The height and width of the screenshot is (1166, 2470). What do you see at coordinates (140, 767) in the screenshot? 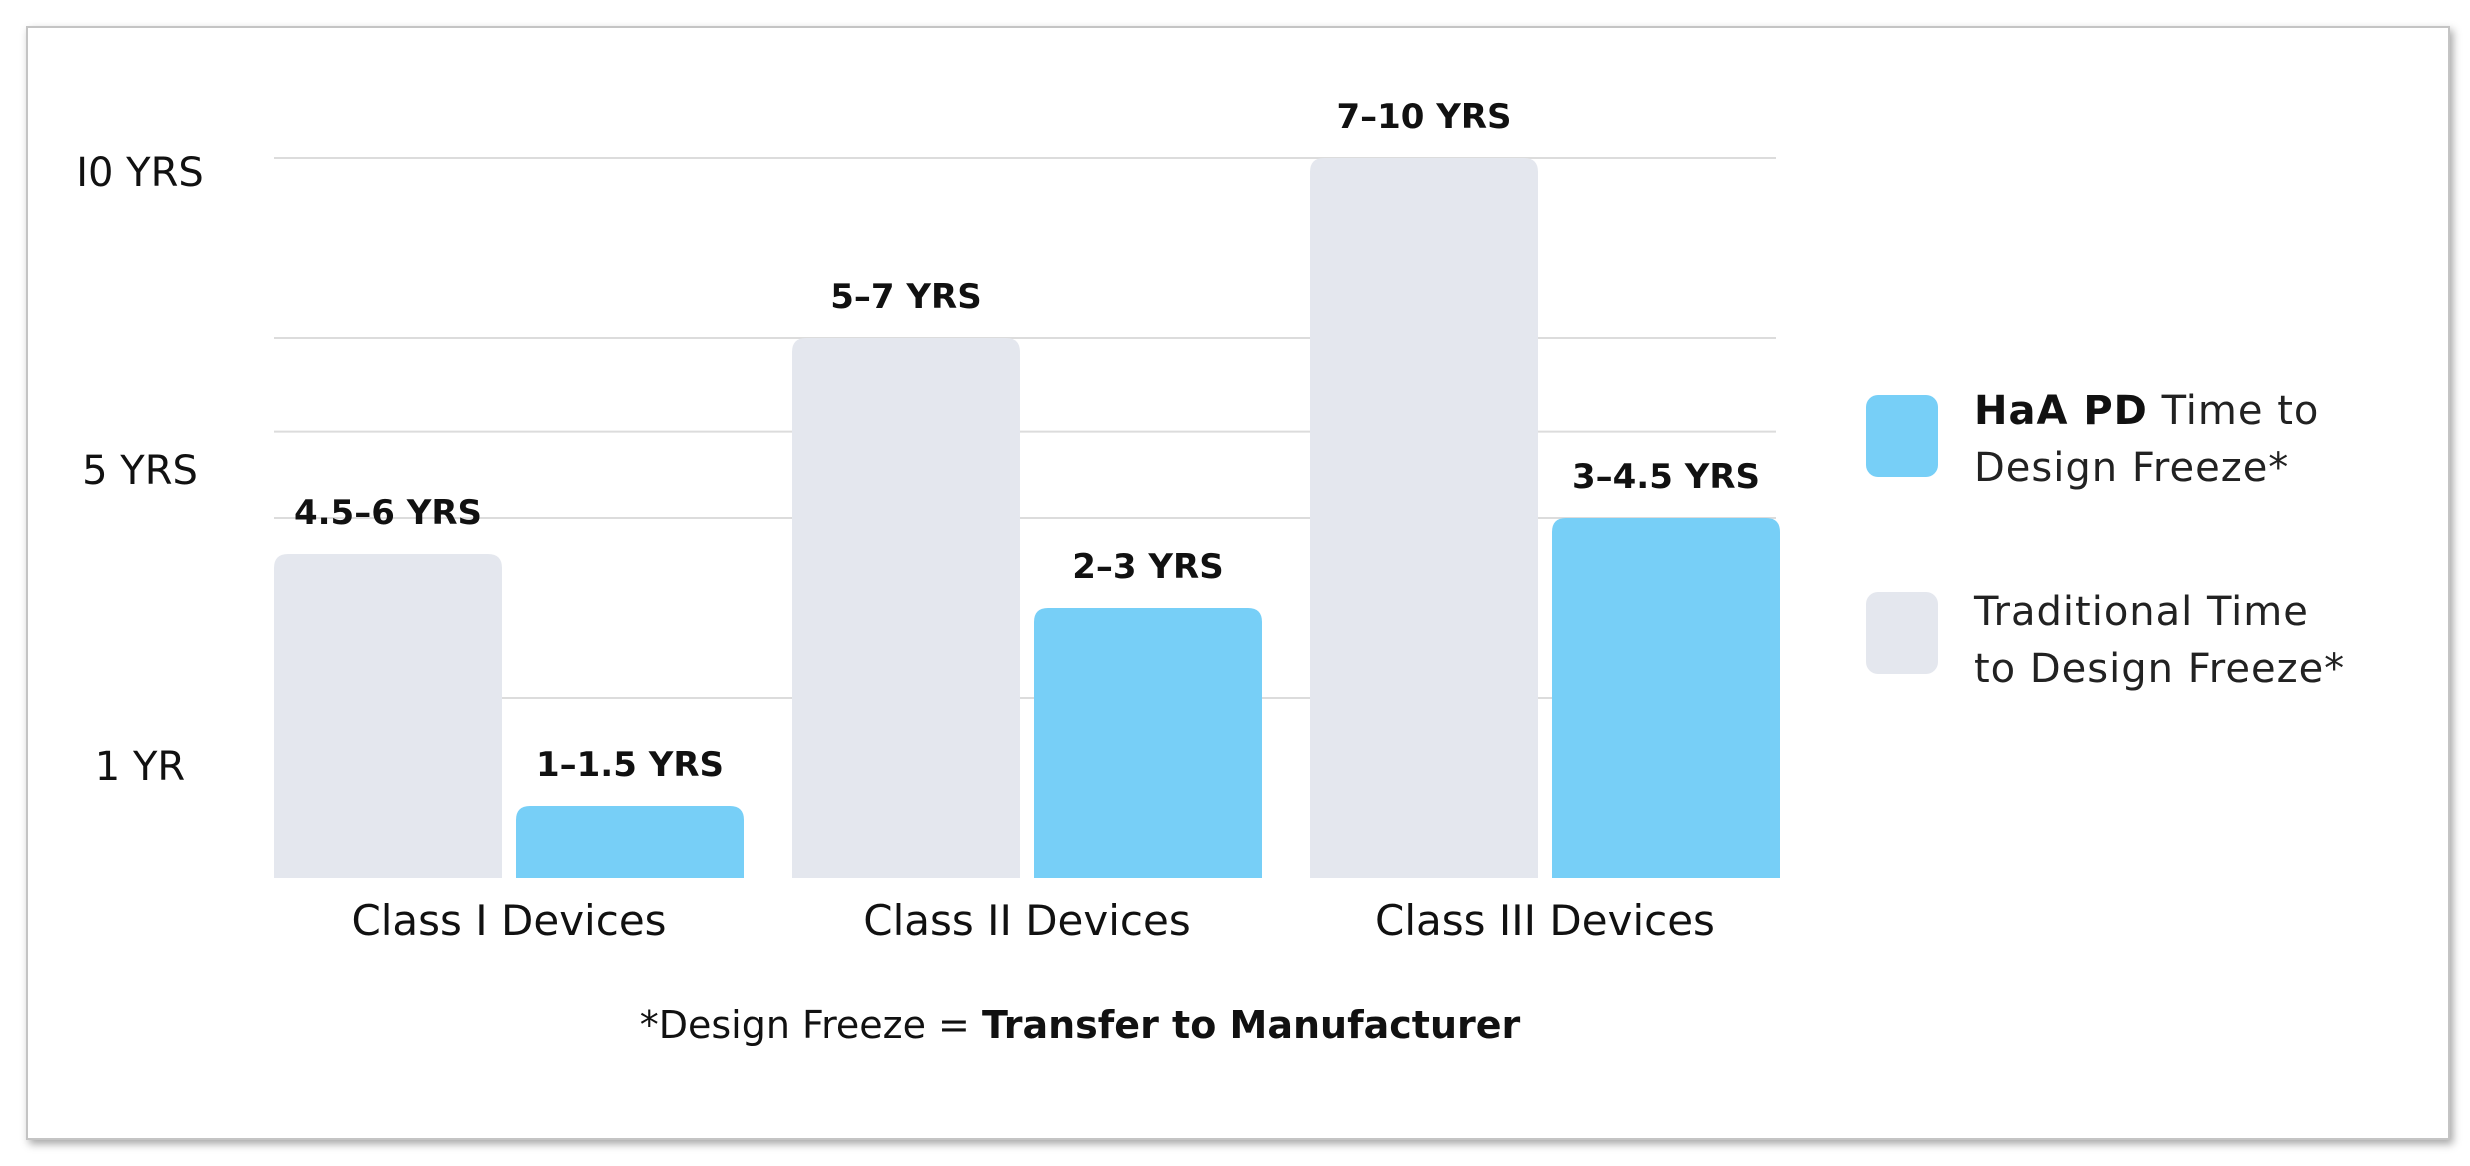
I see `y-tick-label: 1 YR` at bounding box center [140, 767].